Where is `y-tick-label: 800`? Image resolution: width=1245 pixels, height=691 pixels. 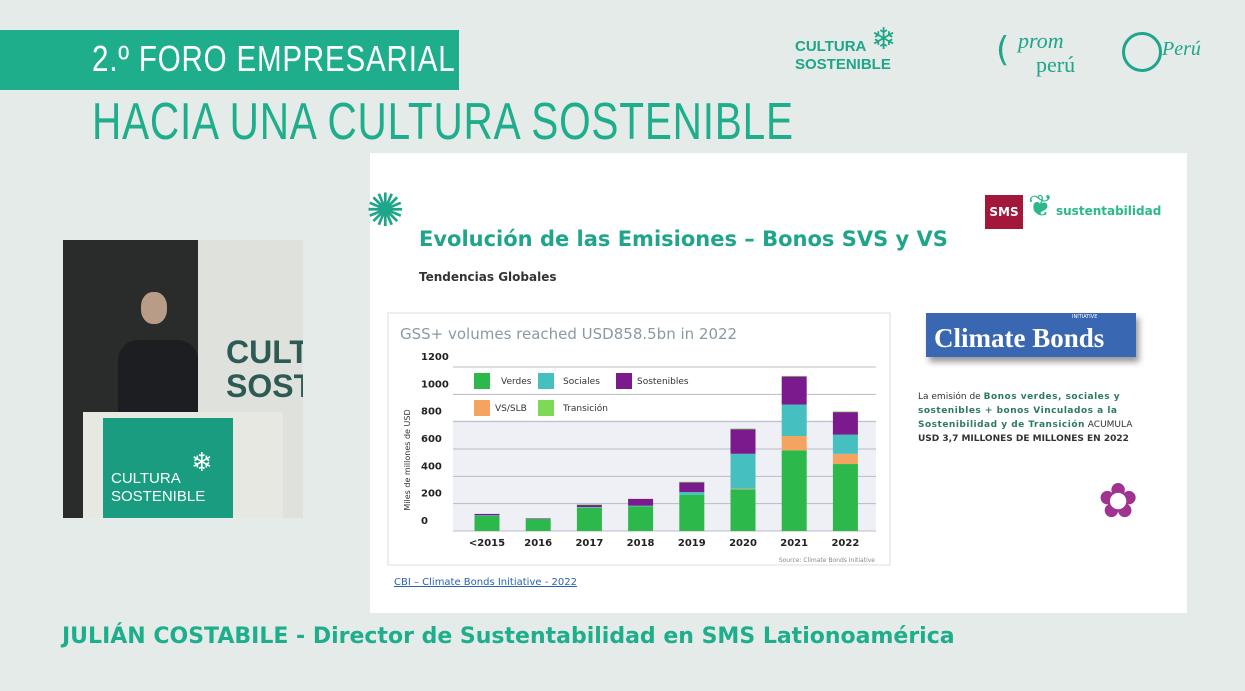 y-tick-label: 800 is located at coordinates (431, 412).